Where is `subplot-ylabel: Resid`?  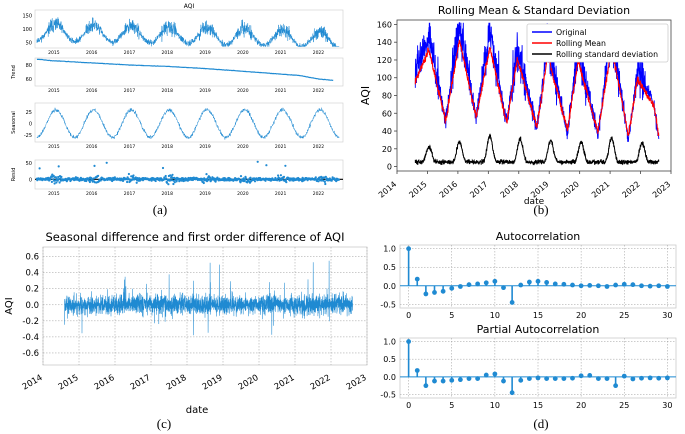
subplot-ylabel: Resid is located at coordinates (14, 175).